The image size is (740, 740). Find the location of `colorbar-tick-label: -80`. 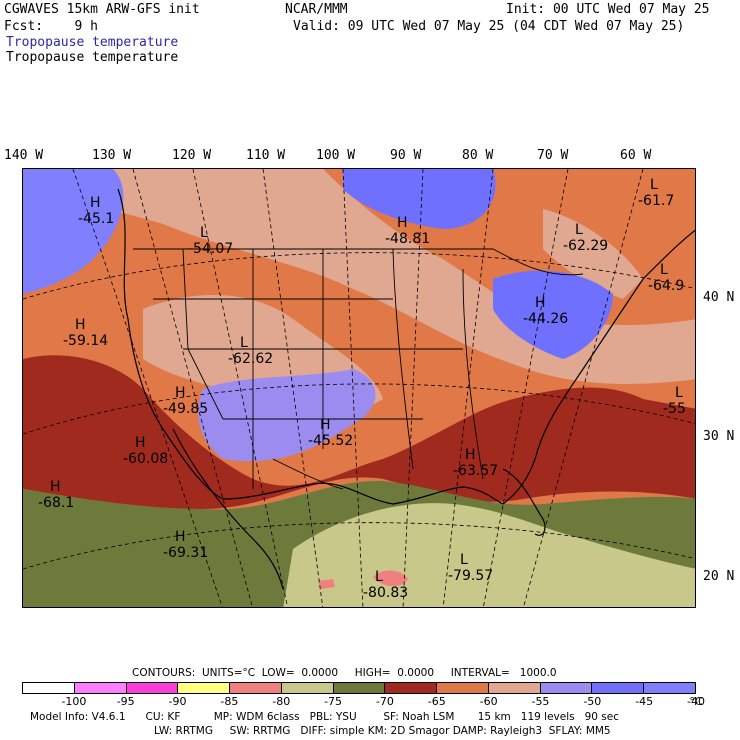

colorbar-tick-label: -80 is located at coordinates (281, 701).